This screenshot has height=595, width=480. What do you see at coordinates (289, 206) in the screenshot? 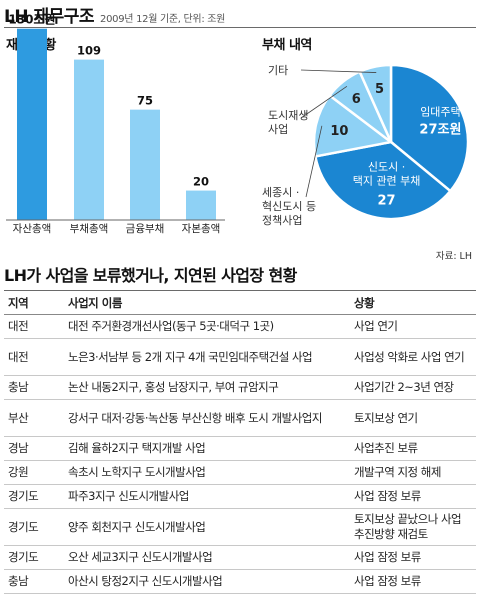
I see `pie-external-label: 세종시 · 혁신도시 등 정책사업` at bounding box center [289, 206].